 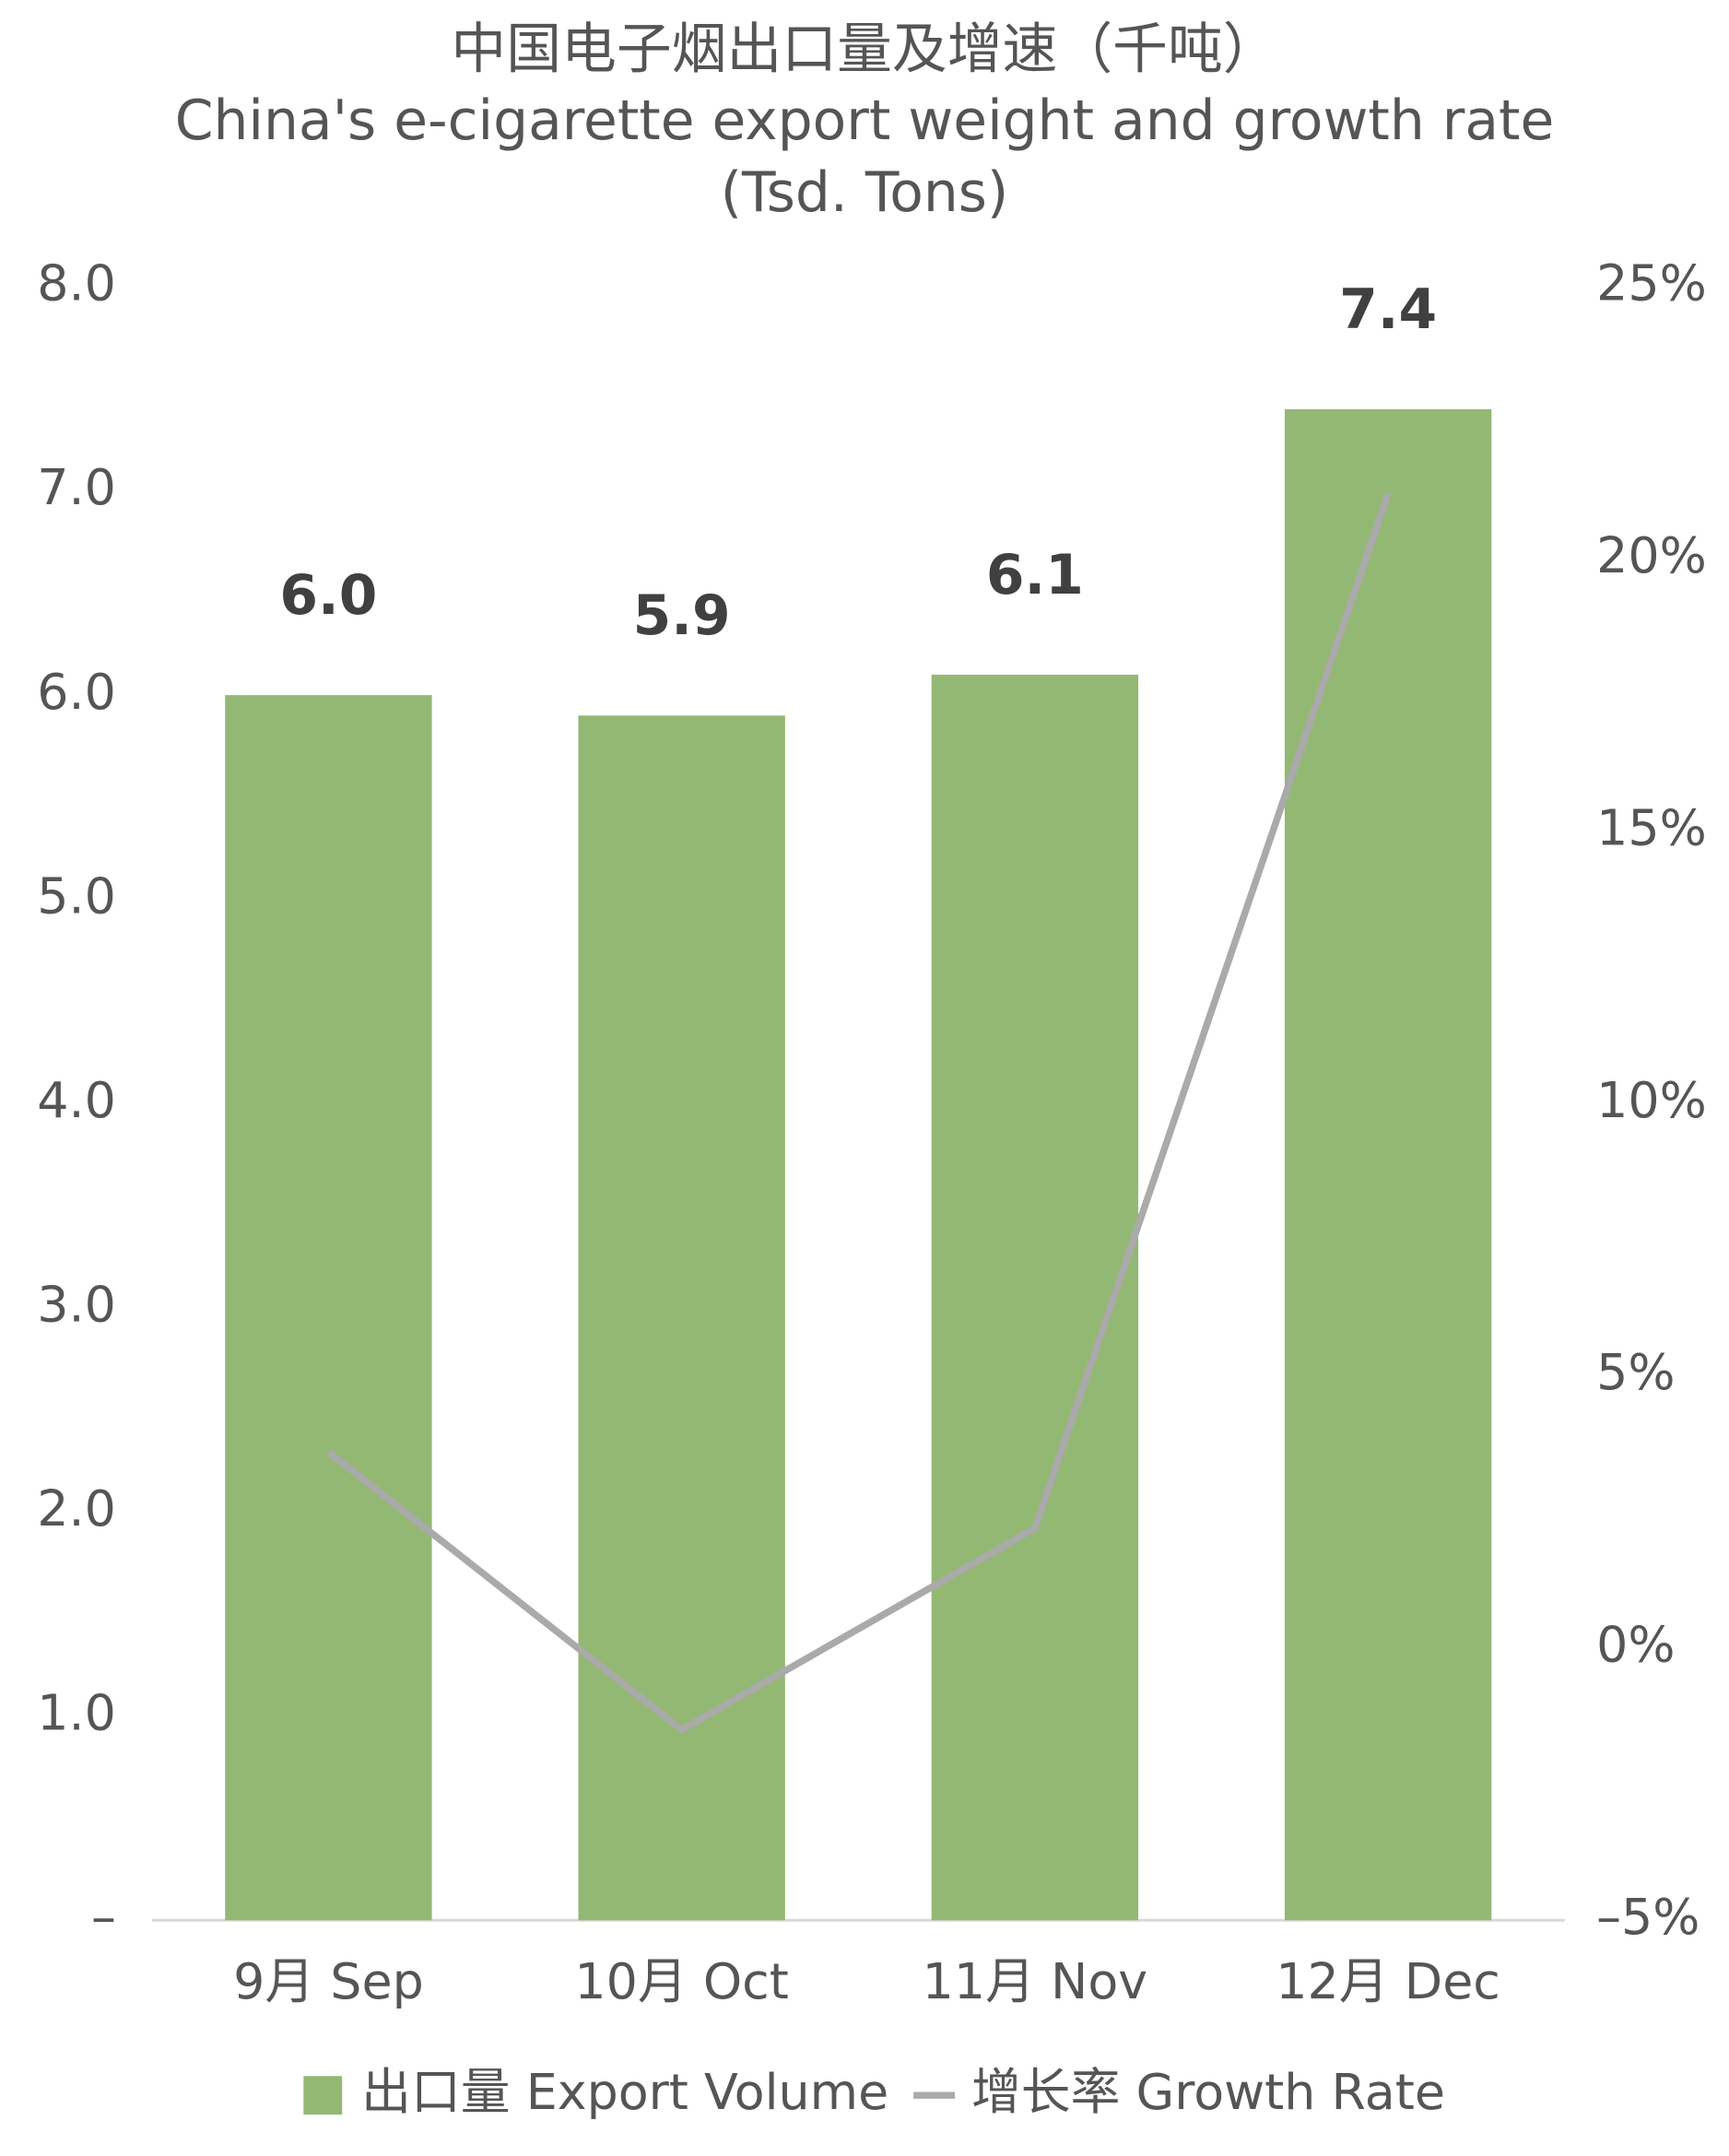 What do you see at coordinates (1648, 1917) in the screenshot?
I see `y2-tick-label: –5%` at bounding box center [1648, 1917].